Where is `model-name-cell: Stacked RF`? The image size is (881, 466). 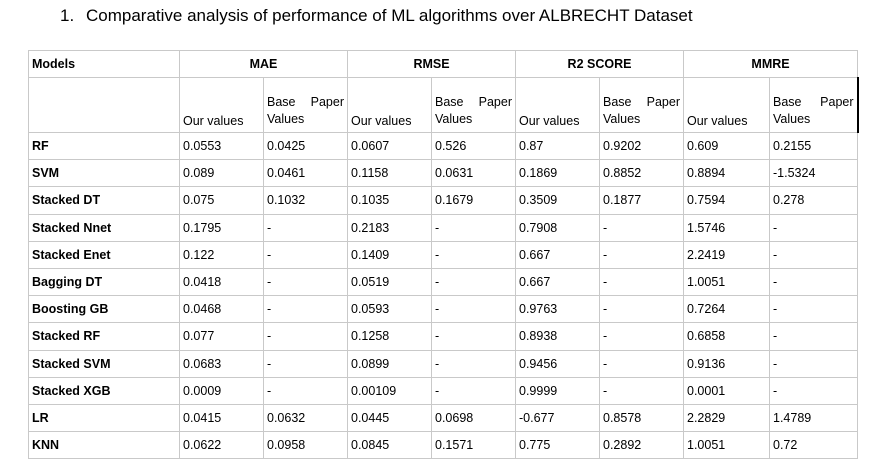
model-name-cell: Stacked RF is located at coordinates (104, 336).